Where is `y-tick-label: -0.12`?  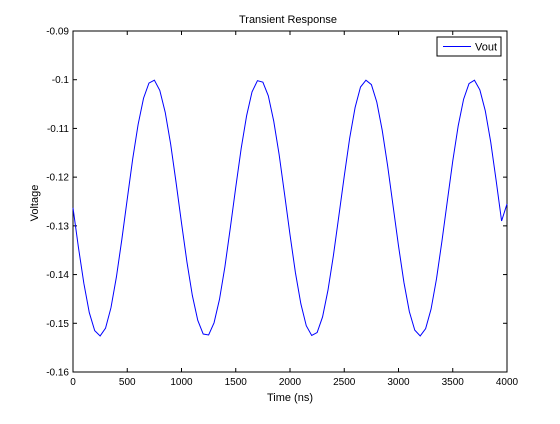
y-tick-label: -0.12 is located at coordinates (57, 178).